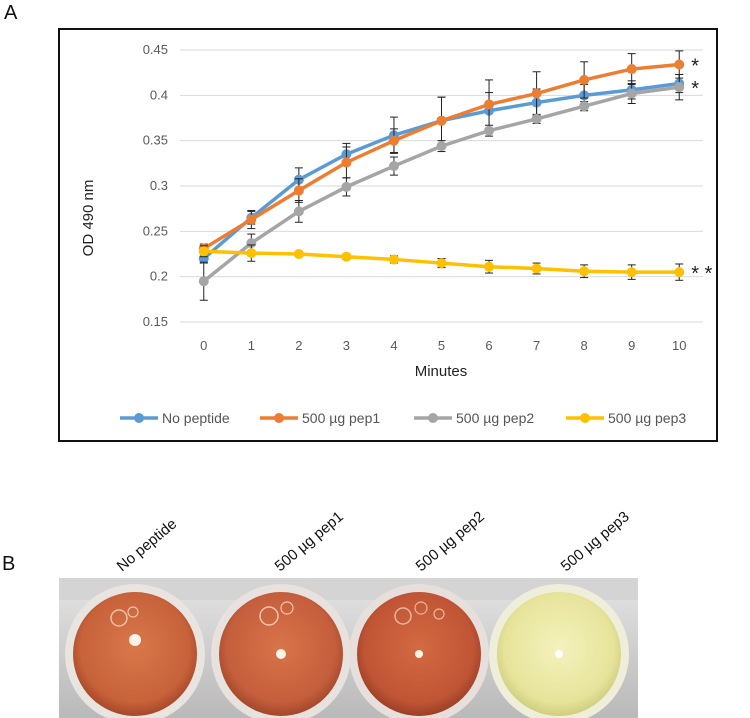 The height and width of the screenshot is (718, 750). What do you see at coordinates (584, 345) in the screenshot?
I see `x-tick-label: 8` at bounding box center [584, 345].